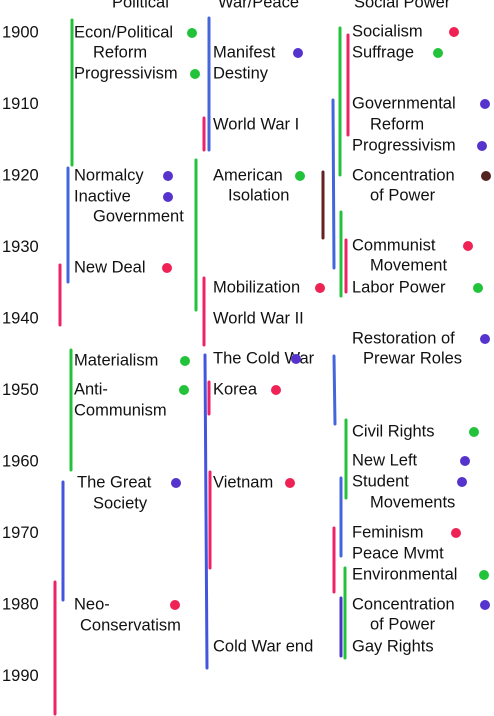 The width and height of the screenshot is (494, 716). I want to click on year-label: 1990, so click(20, 676).